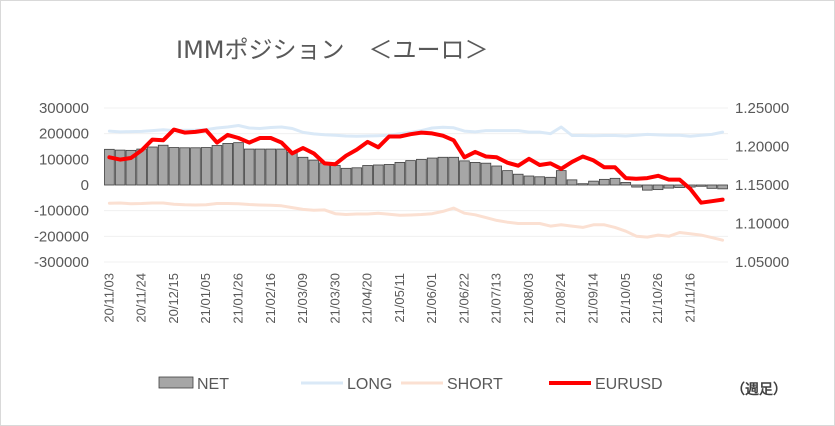  Describe the element at coordinates (108, 298) in the screenshot. I see `x-tick-label: 20/11/03` at that location.